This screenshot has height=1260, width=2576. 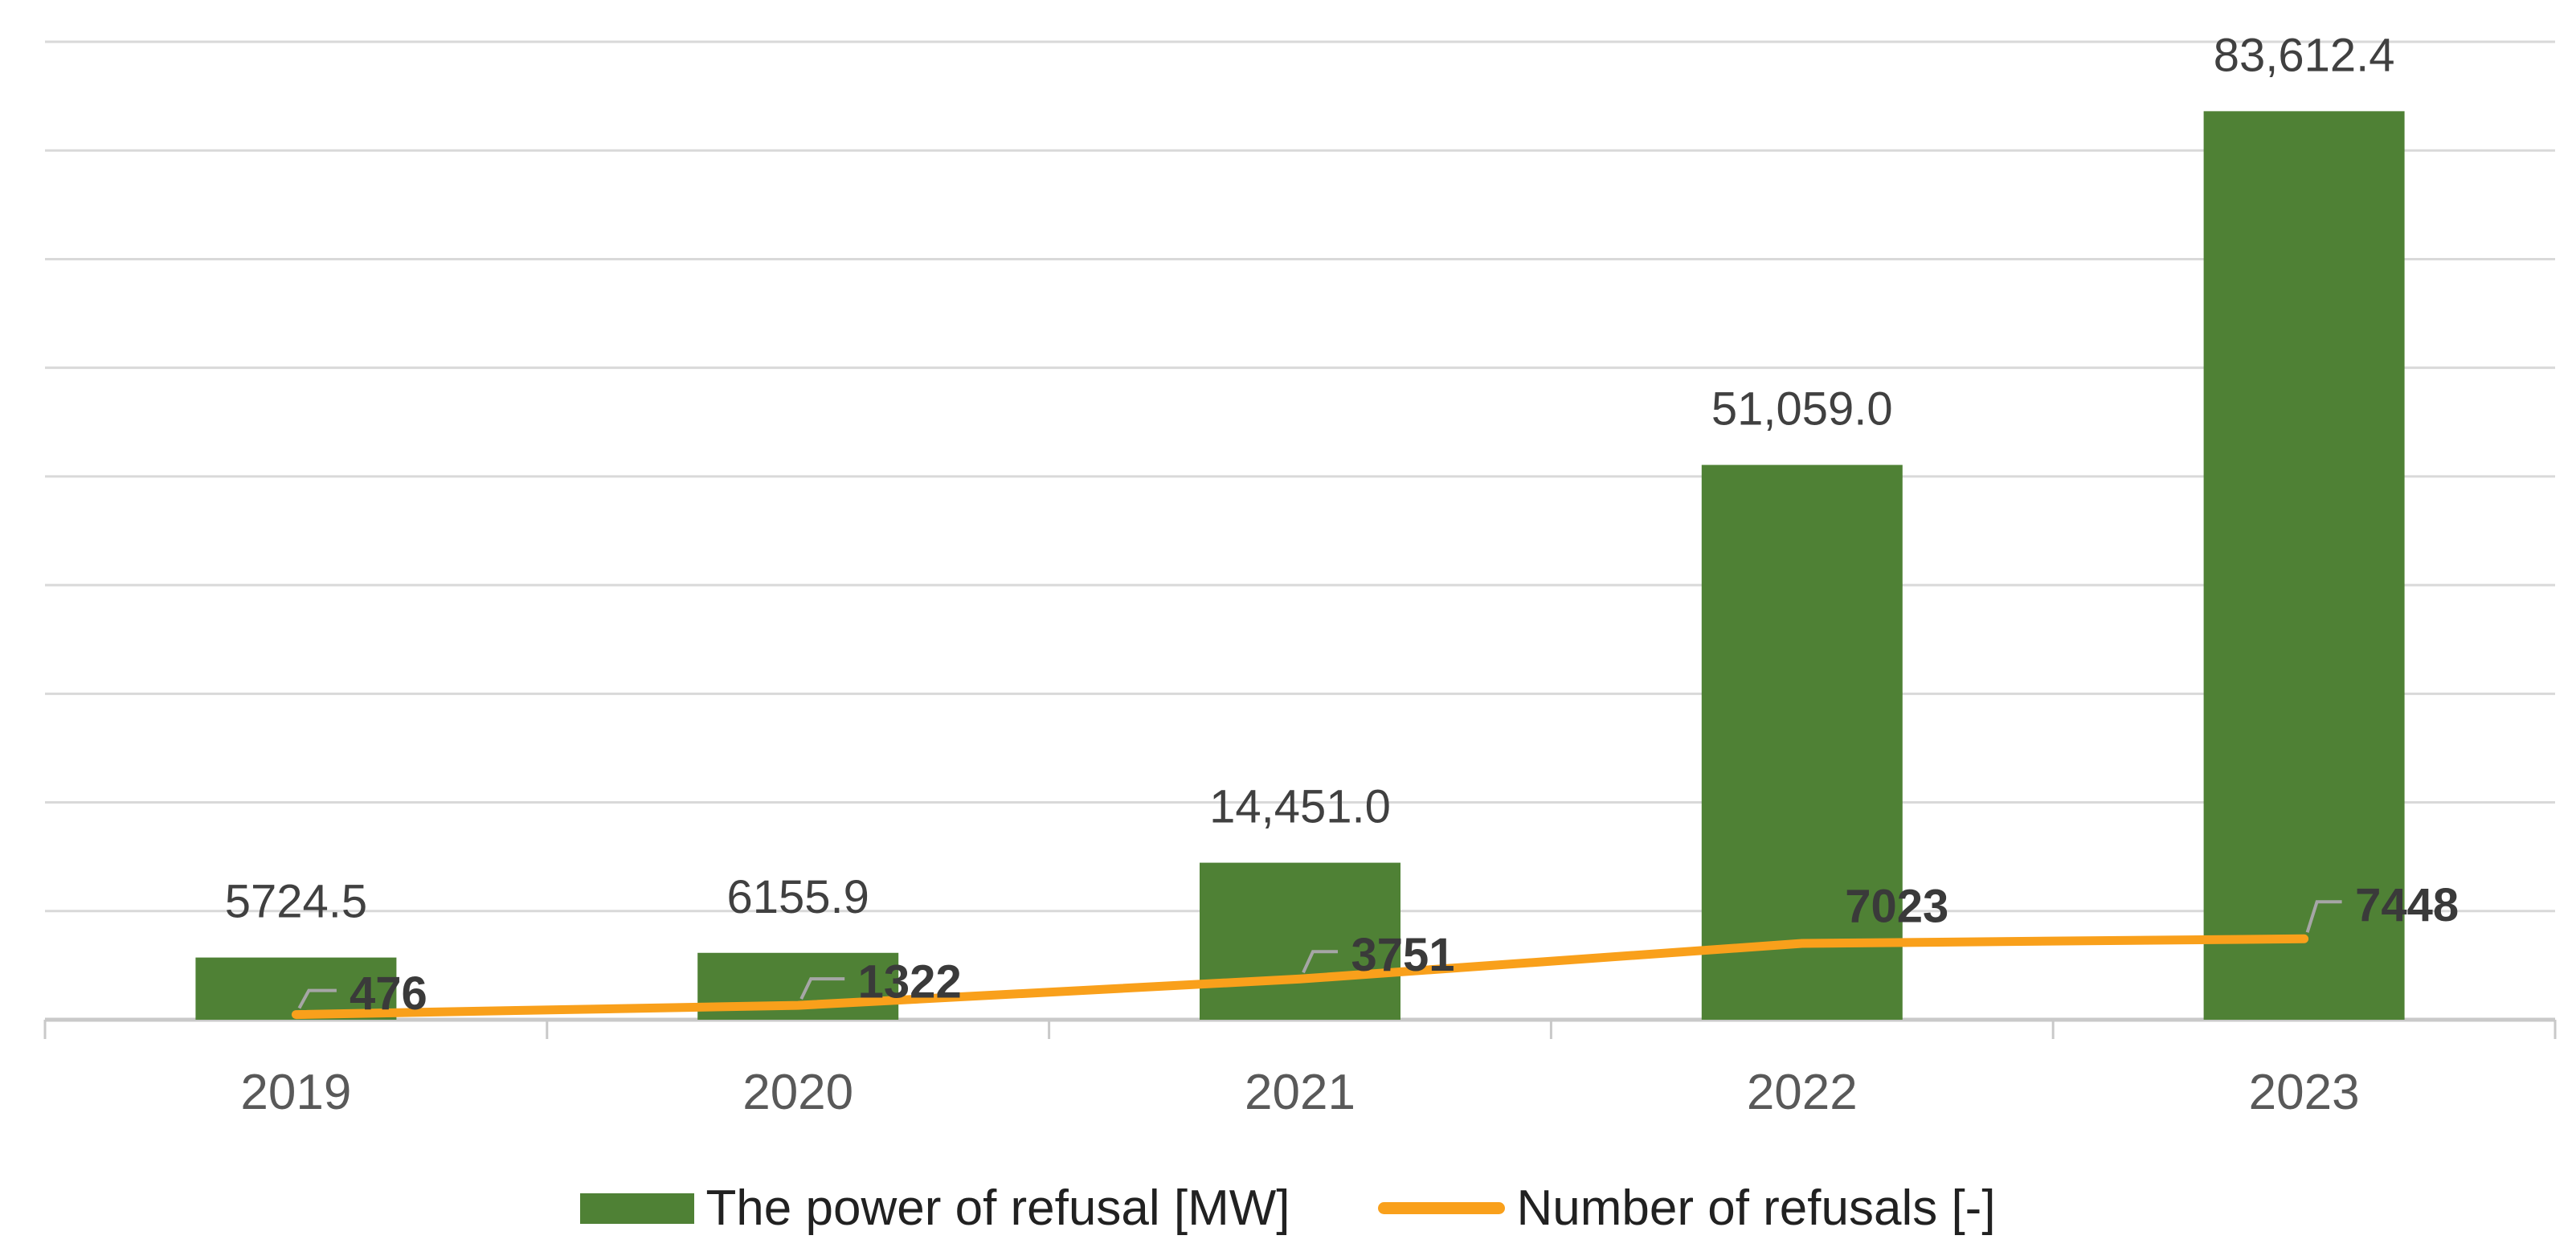 What do you see at coordinates (1442, 1208) in the screenshot?
I see `legend-line-swatch-icon` at bounding box center [1442, 1208].